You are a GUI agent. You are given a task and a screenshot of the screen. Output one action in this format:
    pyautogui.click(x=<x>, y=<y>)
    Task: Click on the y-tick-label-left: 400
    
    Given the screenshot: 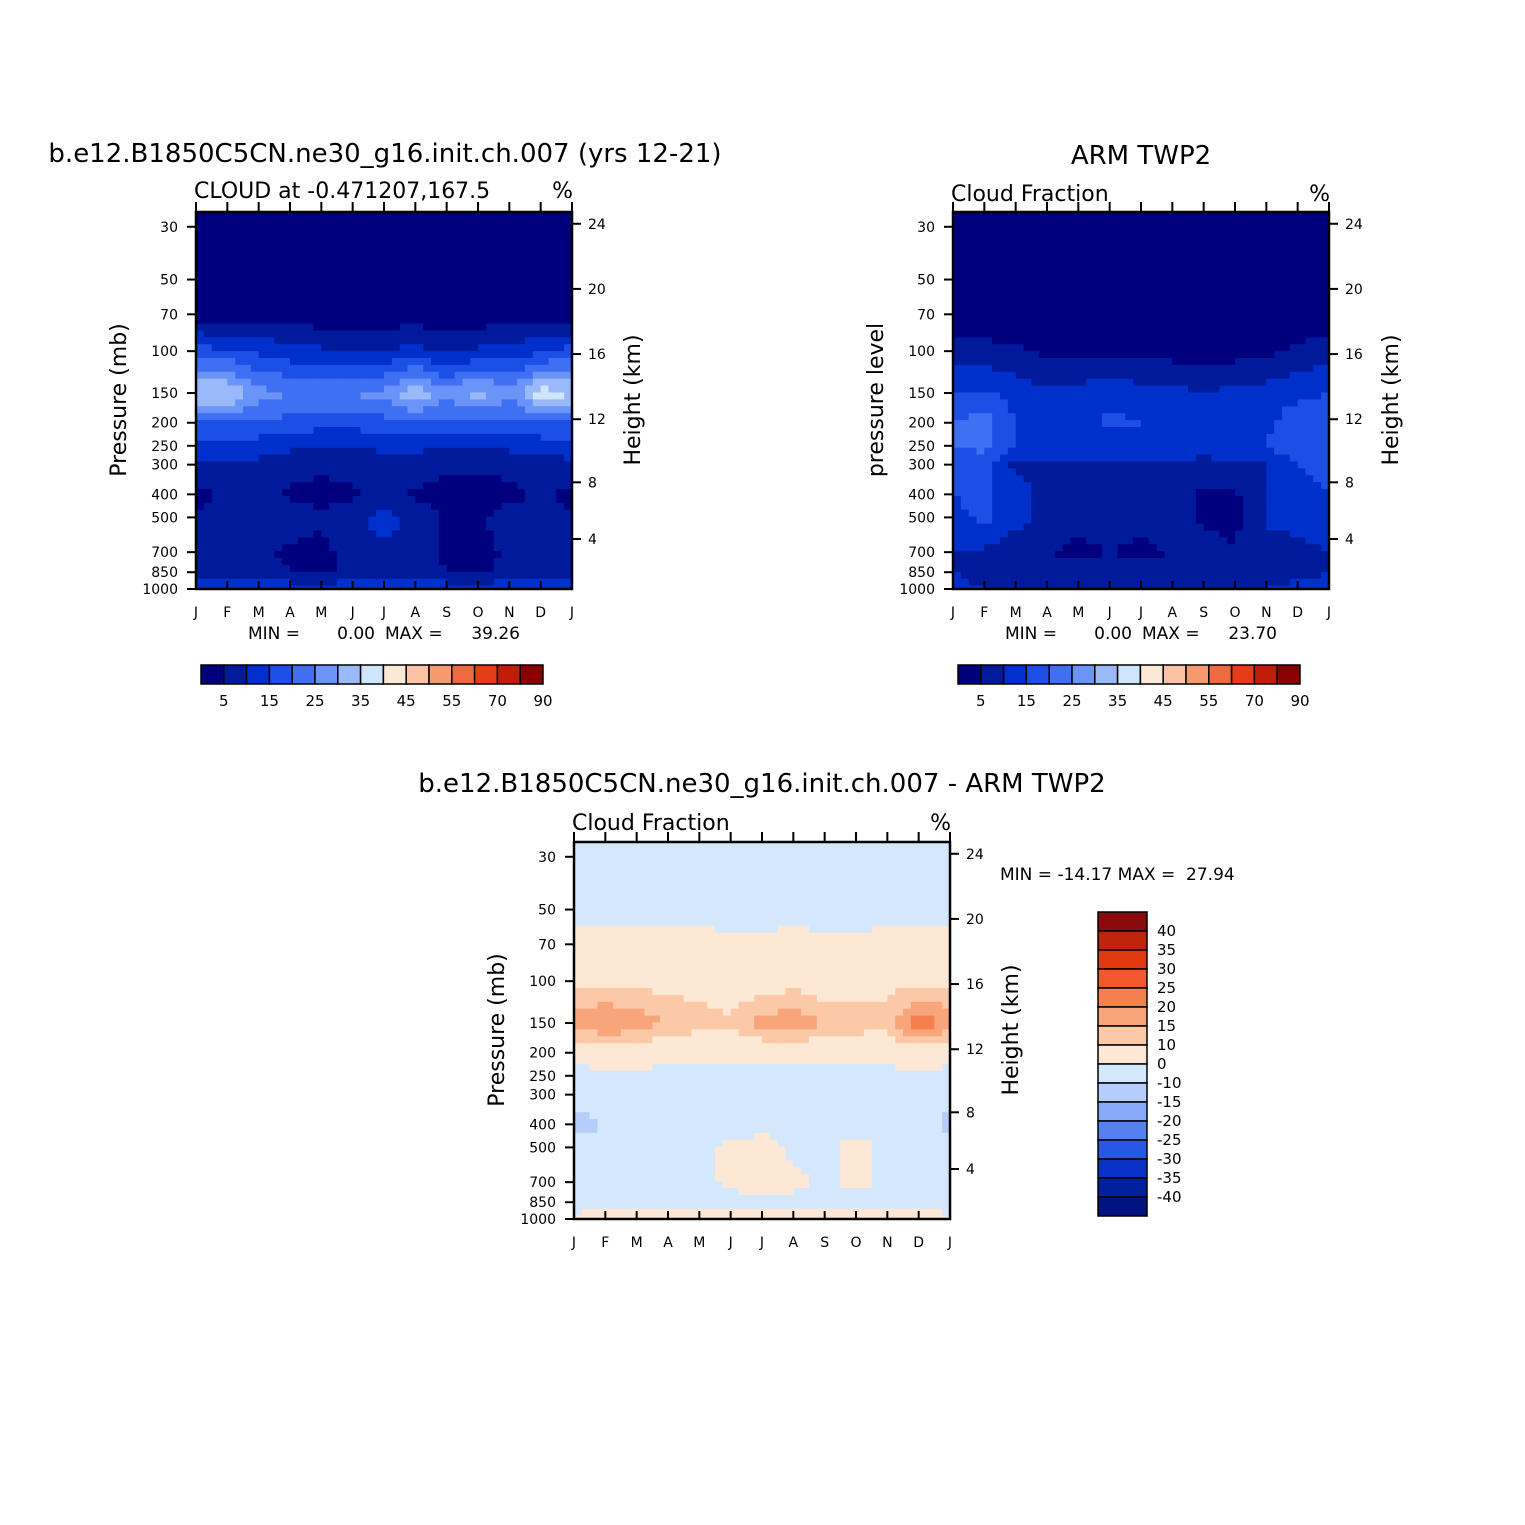 What is the action you would take?
    pyautogui.click(x=164, y=495)
    